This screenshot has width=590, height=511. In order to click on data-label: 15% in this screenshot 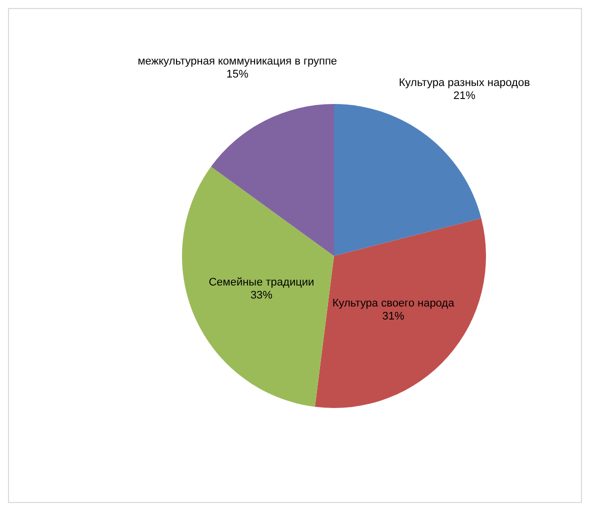, I will do `click(237, 74)`.